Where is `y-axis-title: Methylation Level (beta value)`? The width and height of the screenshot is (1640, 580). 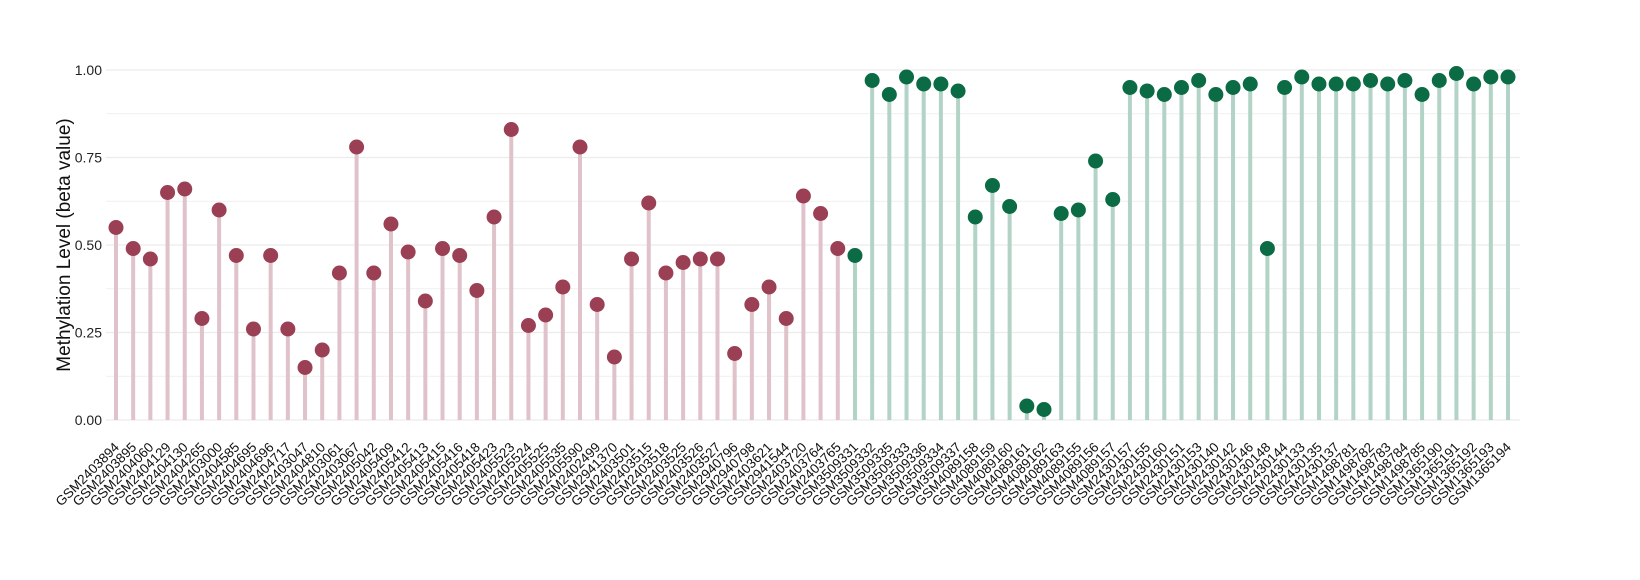
y-axis-title: Methylation Level (beta value) is located at coordinates (64, 244).